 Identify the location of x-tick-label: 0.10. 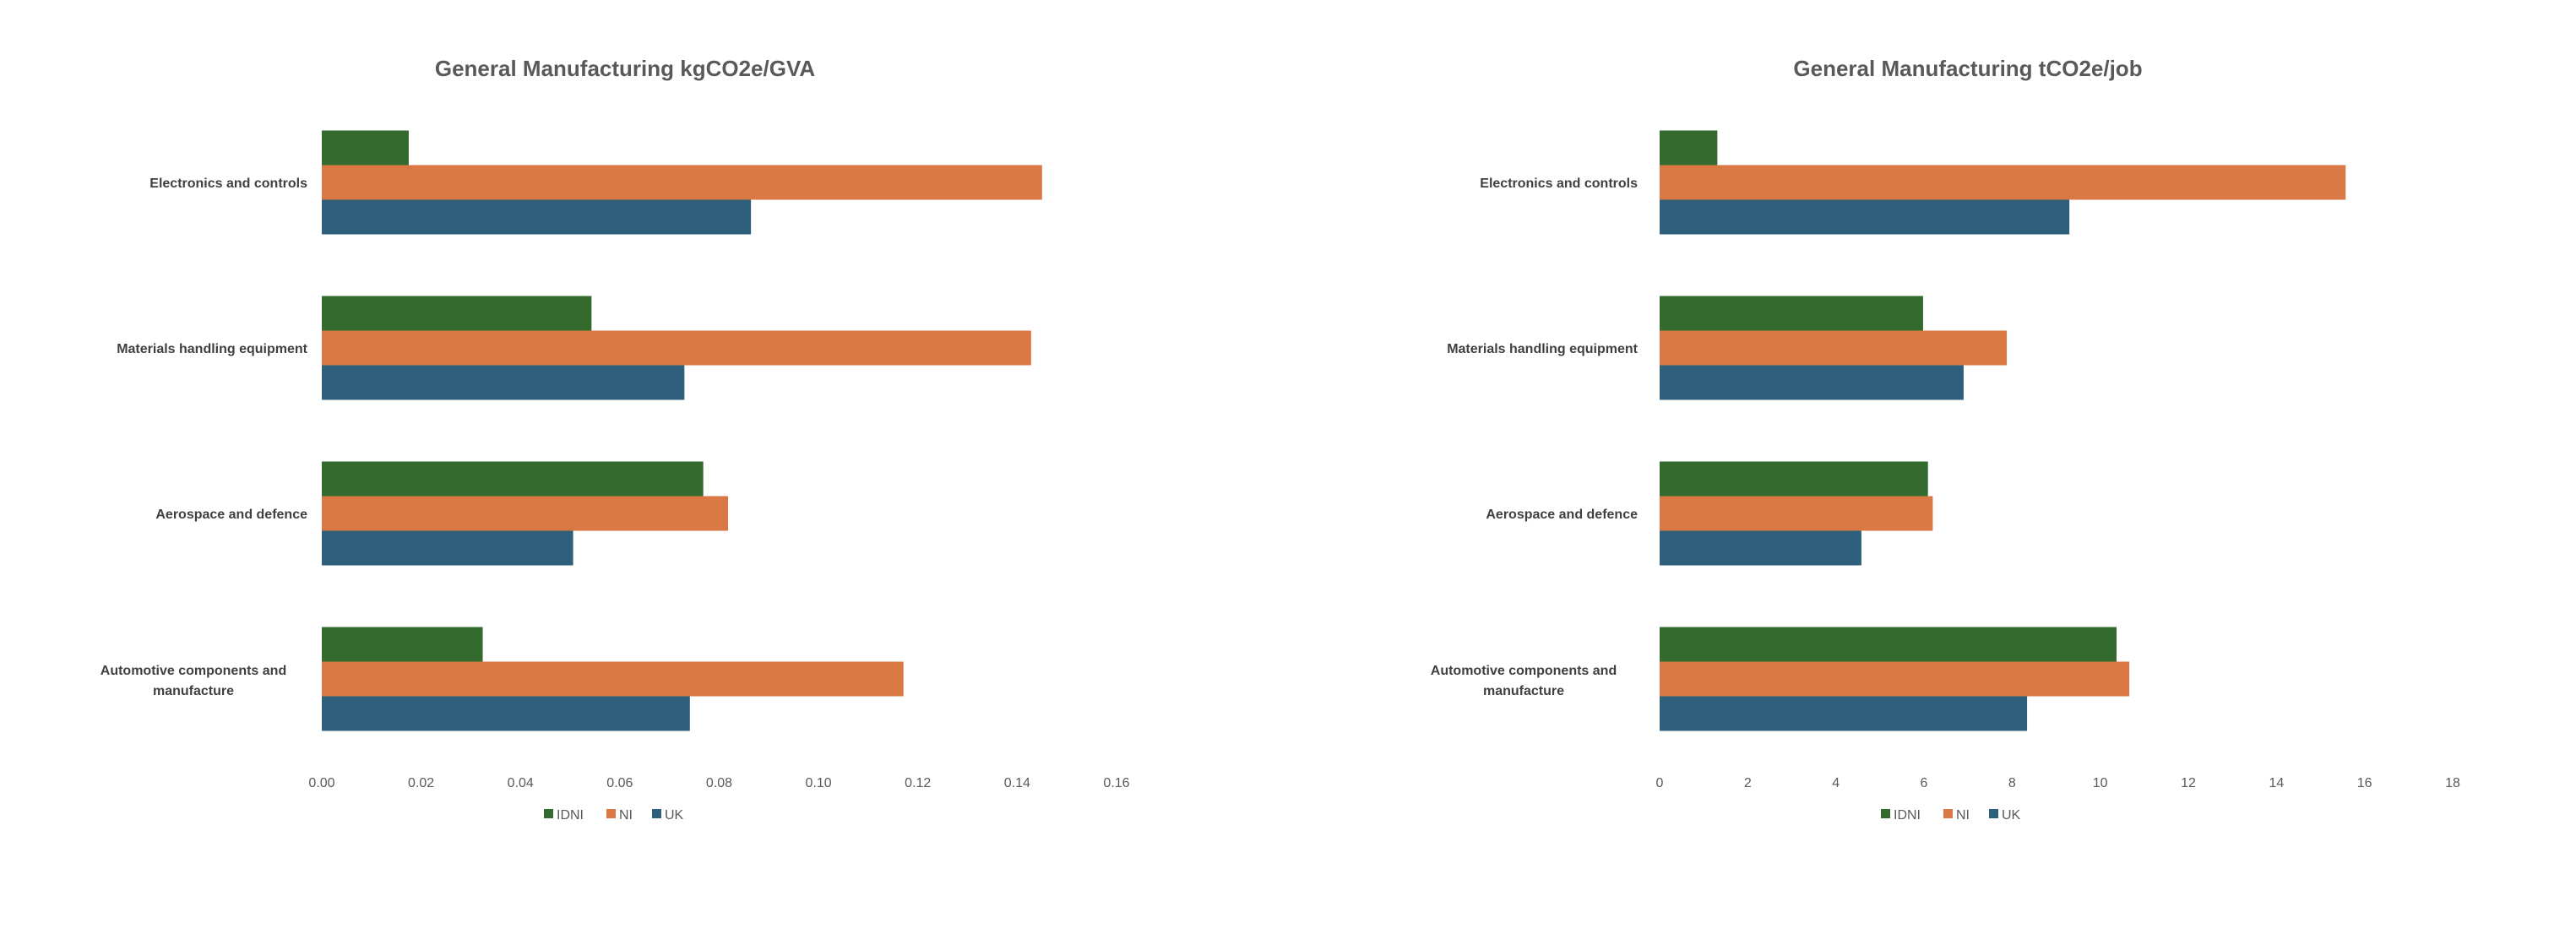
(819, 783).